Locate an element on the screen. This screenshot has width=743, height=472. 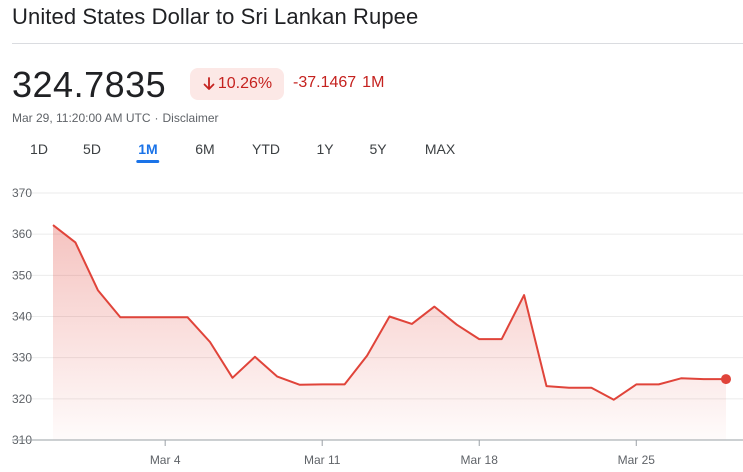
y-tick-label: 340 is located at coordinates (22, 317).